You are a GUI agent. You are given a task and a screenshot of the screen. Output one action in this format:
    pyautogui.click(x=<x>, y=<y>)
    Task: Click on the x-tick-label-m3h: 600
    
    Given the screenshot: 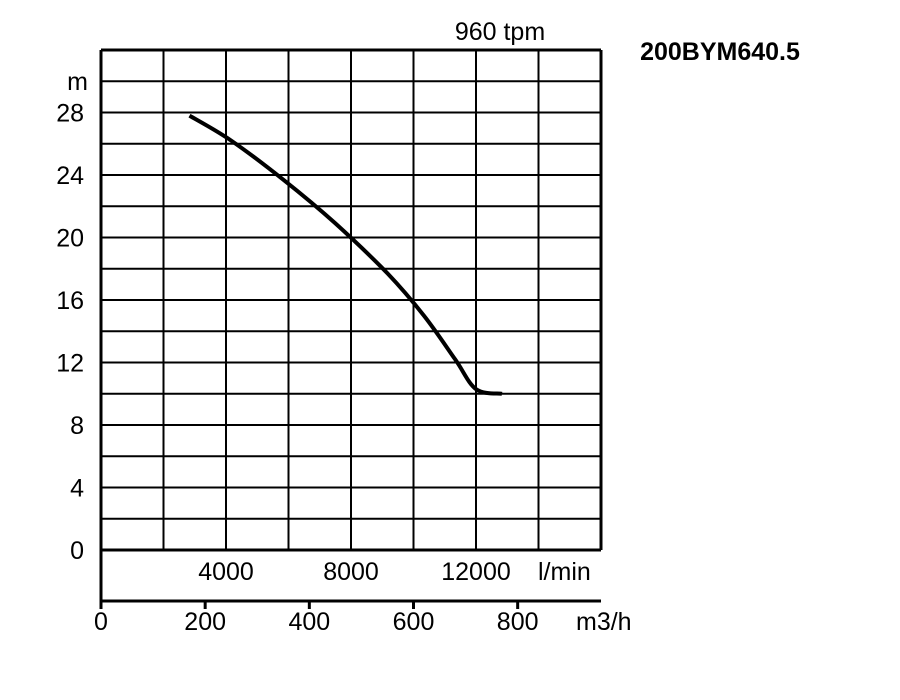 What is the action you would take?
    pyautogui.click(x=414, y=622)
    